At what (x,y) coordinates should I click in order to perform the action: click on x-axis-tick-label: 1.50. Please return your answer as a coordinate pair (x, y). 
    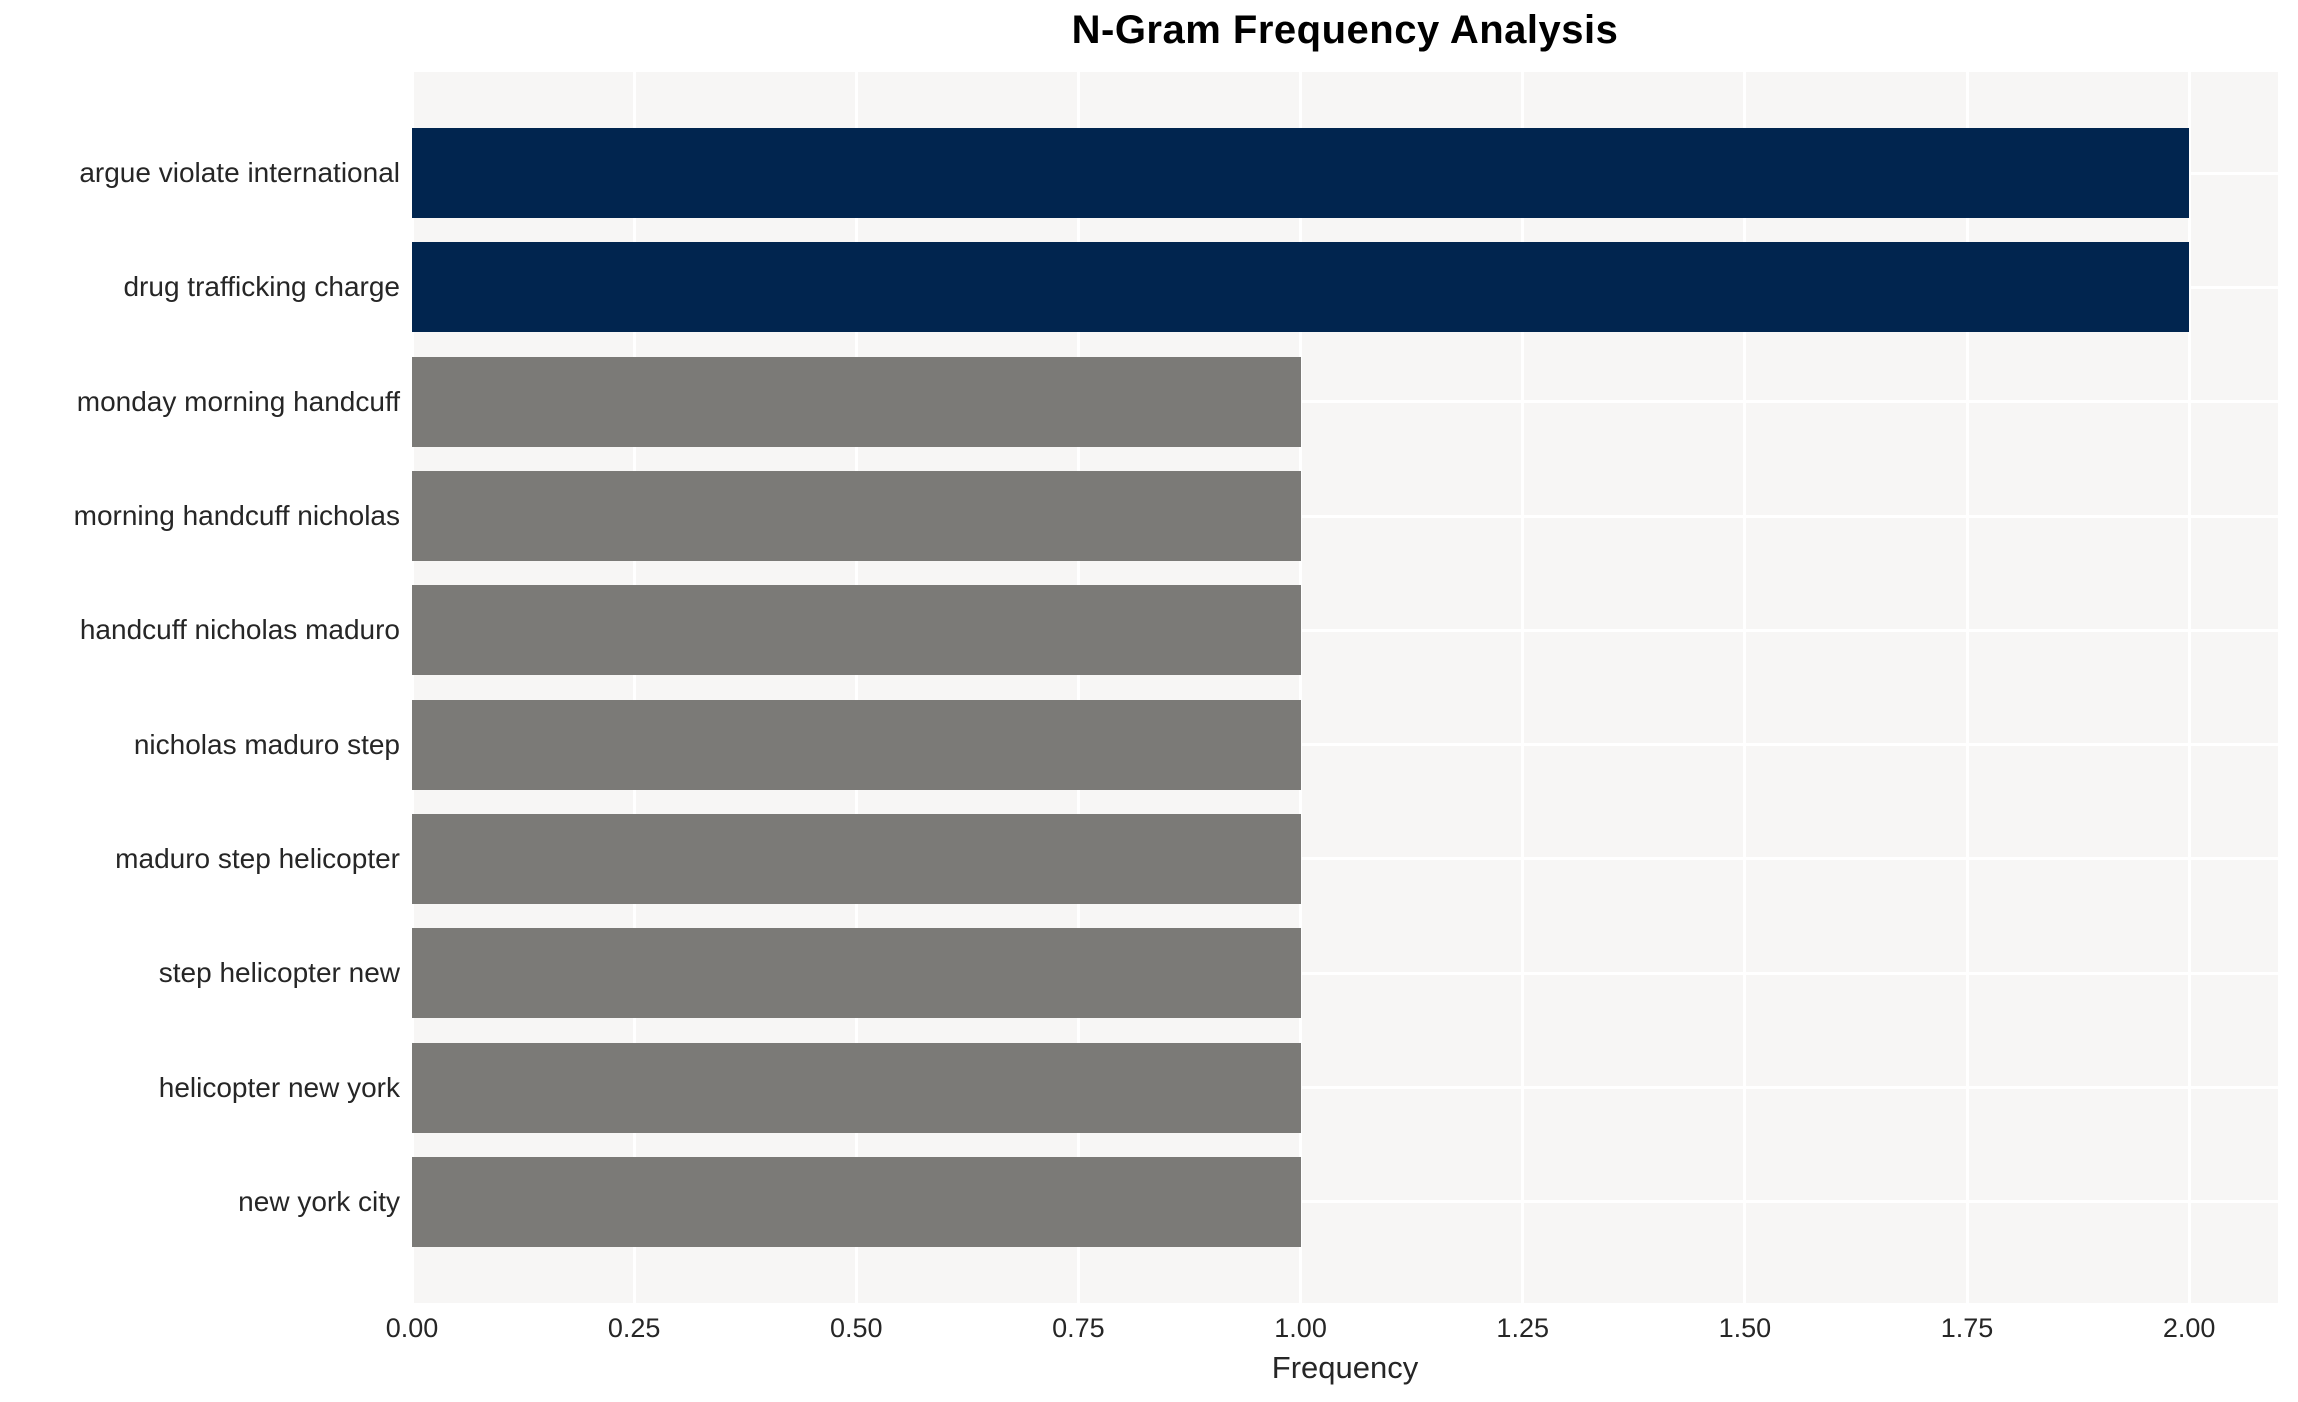
    Looking at the image, I should click on (1745, 1328).